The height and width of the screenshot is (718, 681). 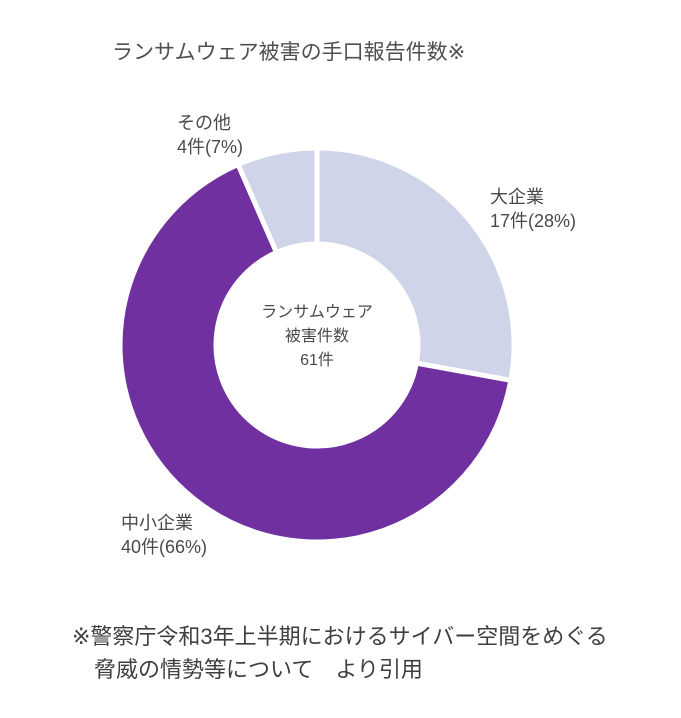 What do you see at coordinates (164, 547) in the screenshot?
I see `slice-value: 40件(66%)` at bounding box center [164, 547].